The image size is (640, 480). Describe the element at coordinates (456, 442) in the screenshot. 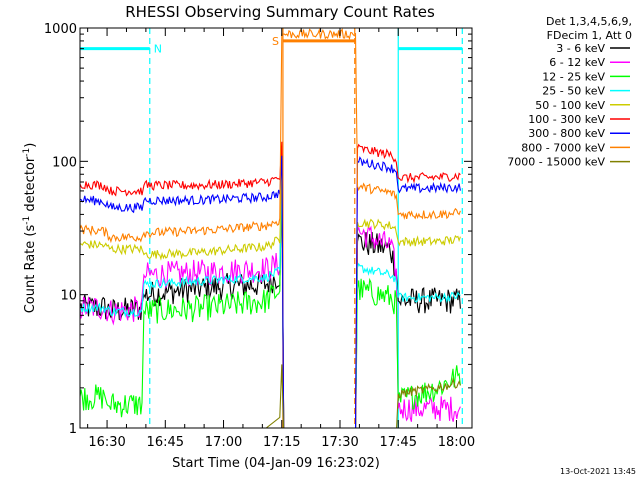

I see `x-tick-label: 18:00` at that location.